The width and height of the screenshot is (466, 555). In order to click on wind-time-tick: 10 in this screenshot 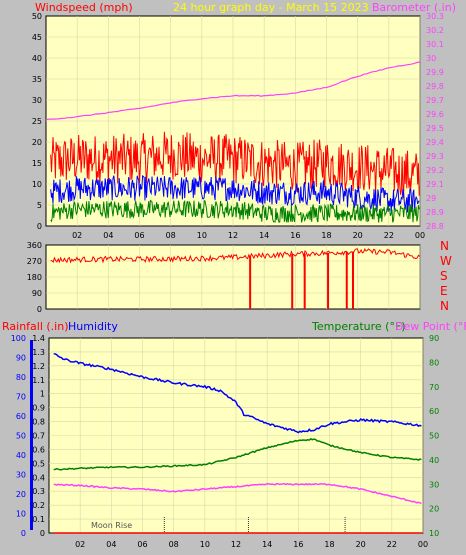, I will do `click(202, 235)`.